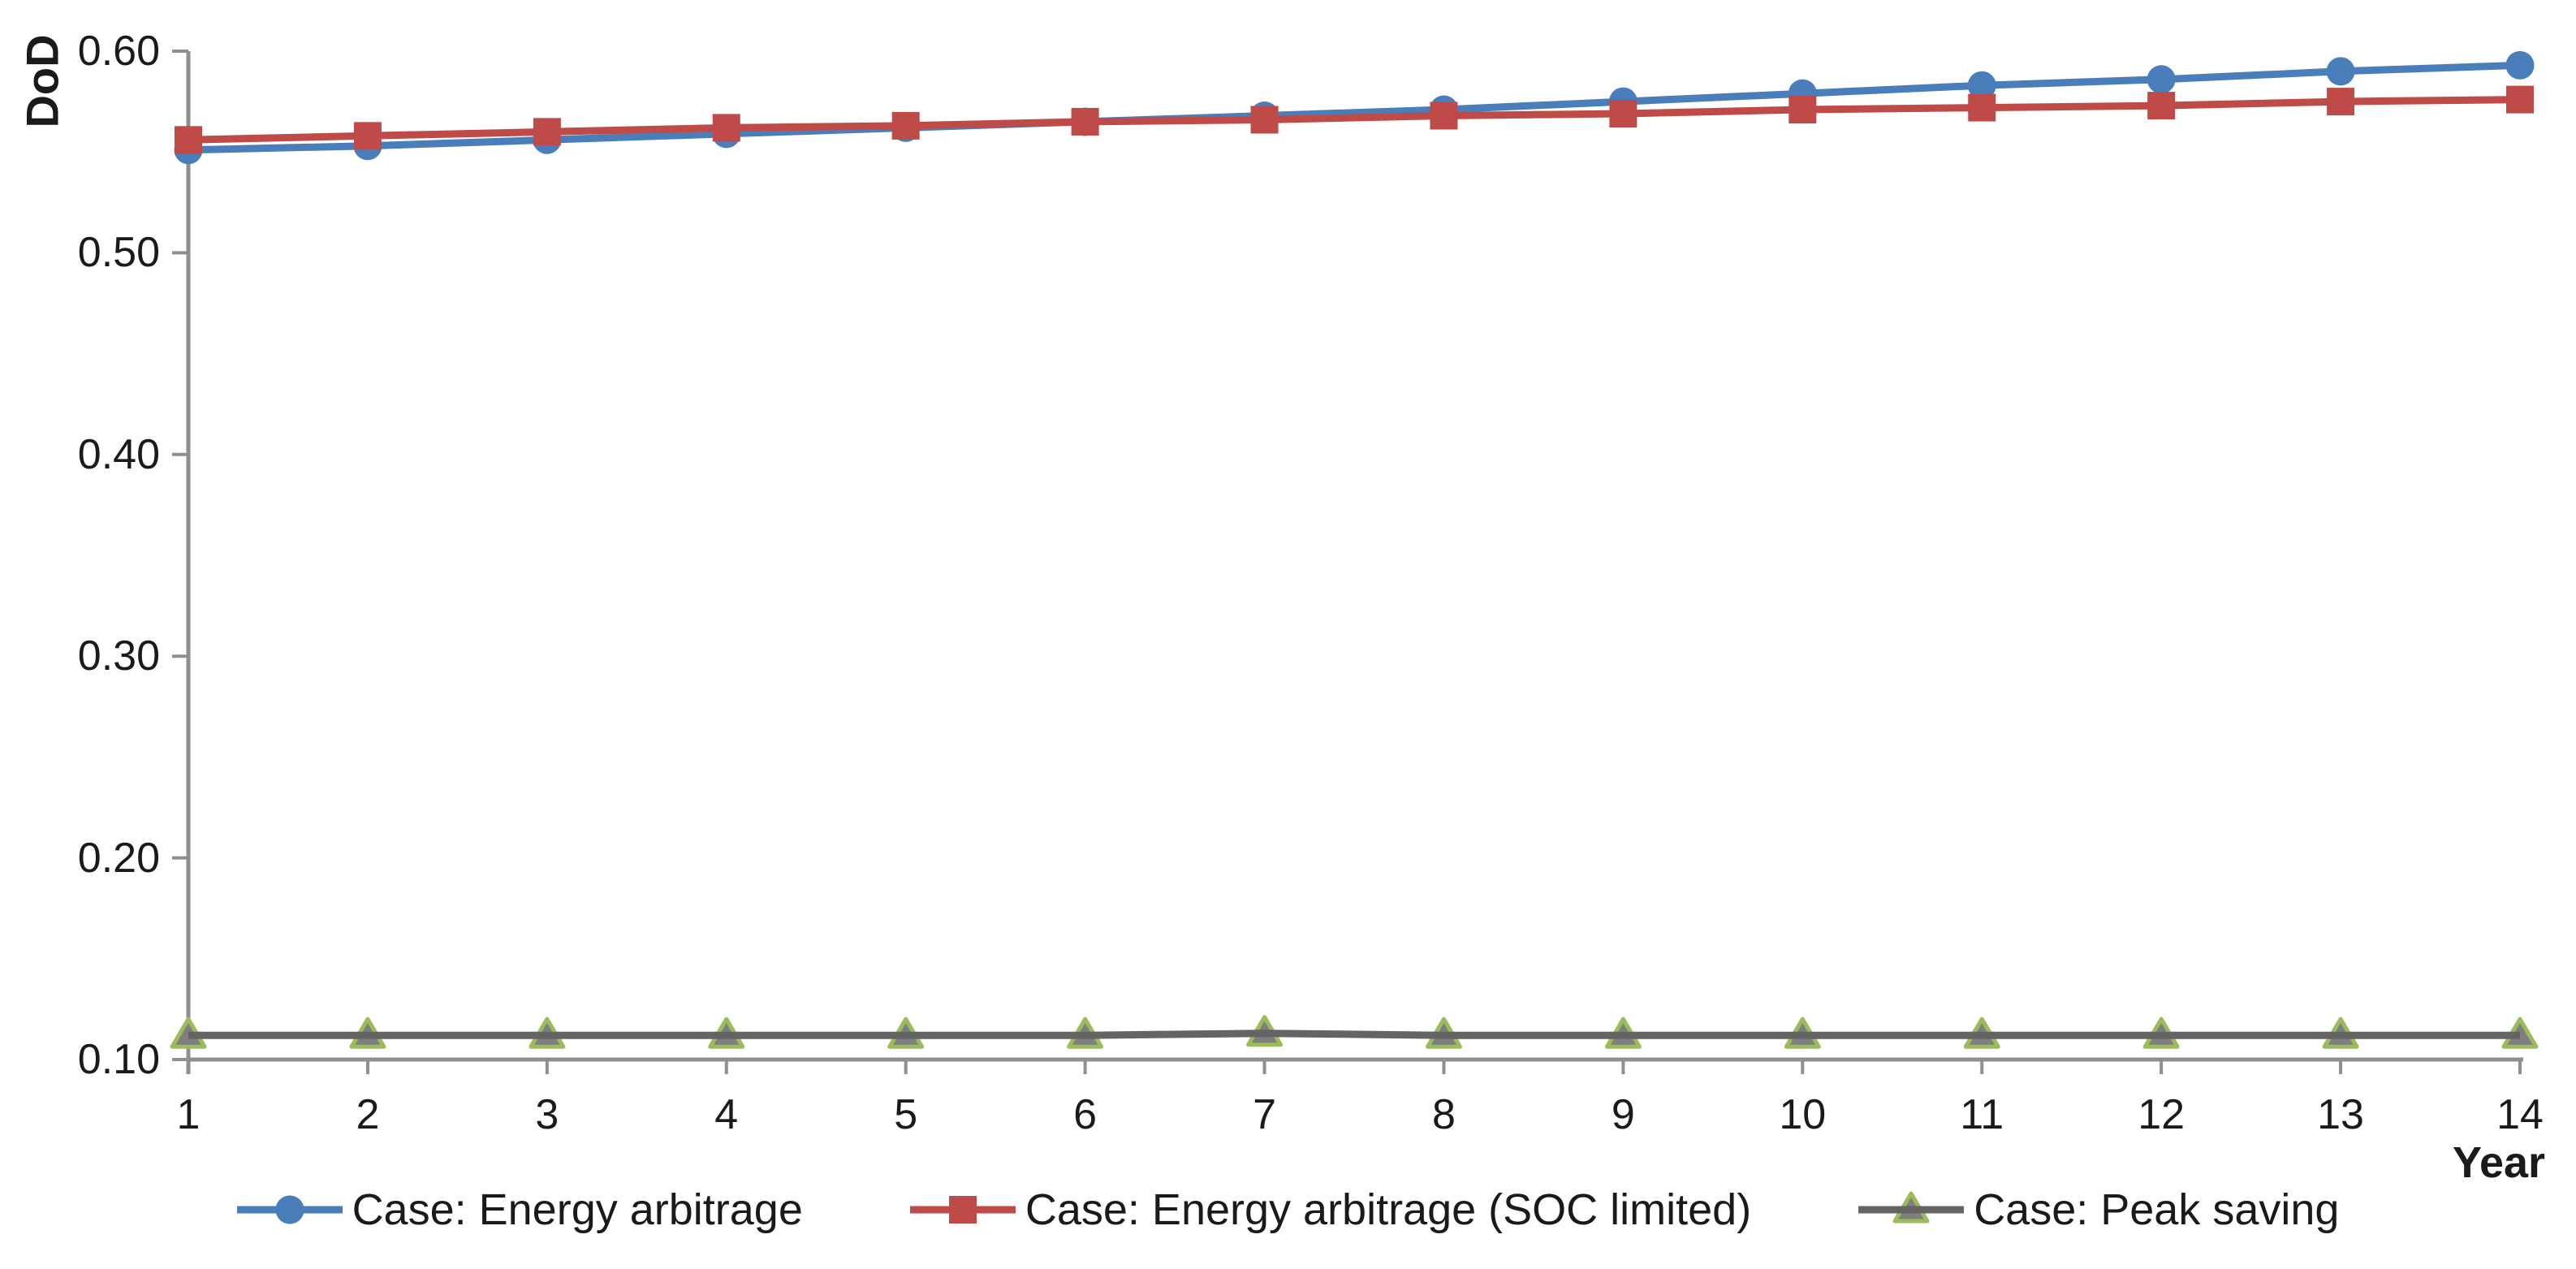 This screenshot has width=2576, height=1269. What do you see at coordinates (188, 1114) in the screenshot?
I see `x-tick-label: 1` at bounding box center [188, 1114].